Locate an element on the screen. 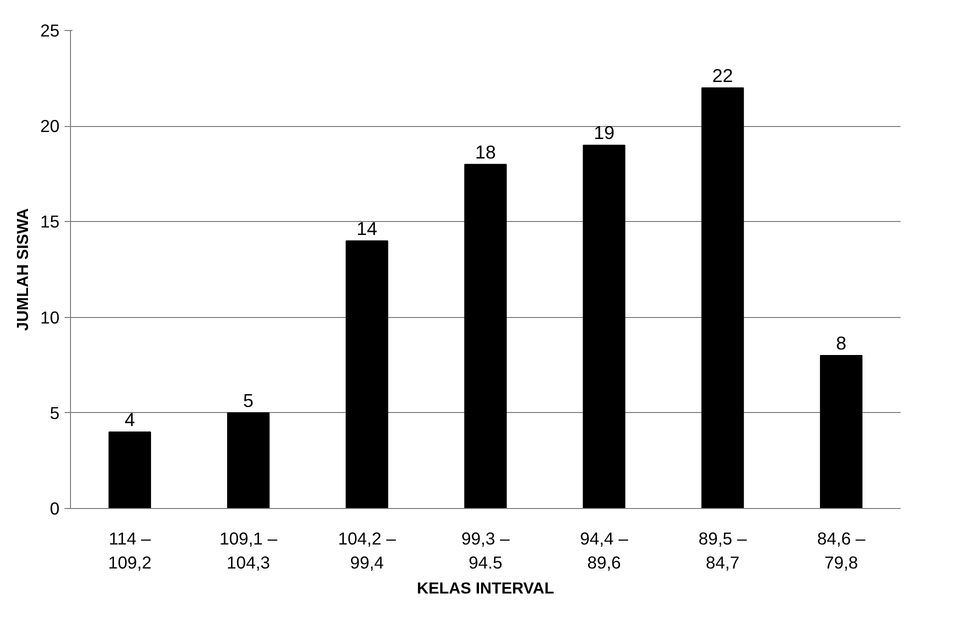 The height and width of the screenshot is (621, 960). data-label: 18 is located at coordinates (485, 151).